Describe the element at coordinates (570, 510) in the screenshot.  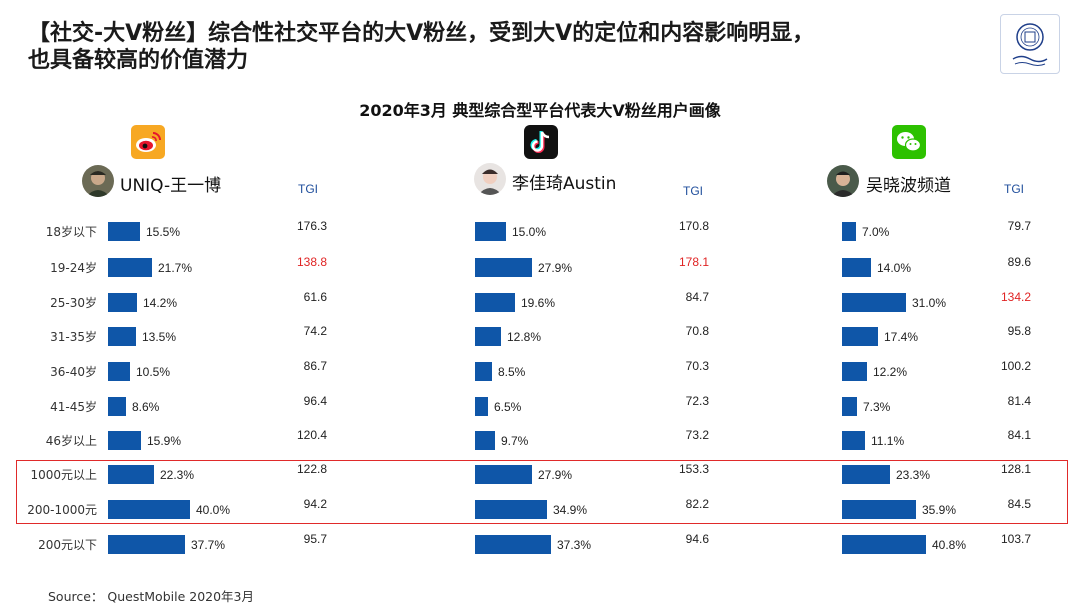
I see `value-label: 34.9%` at that location.